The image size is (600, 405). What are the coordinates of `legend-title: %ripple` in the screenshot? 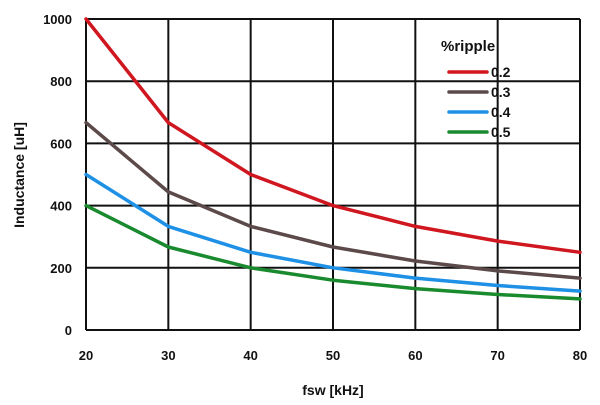 It's located at (468, 46).